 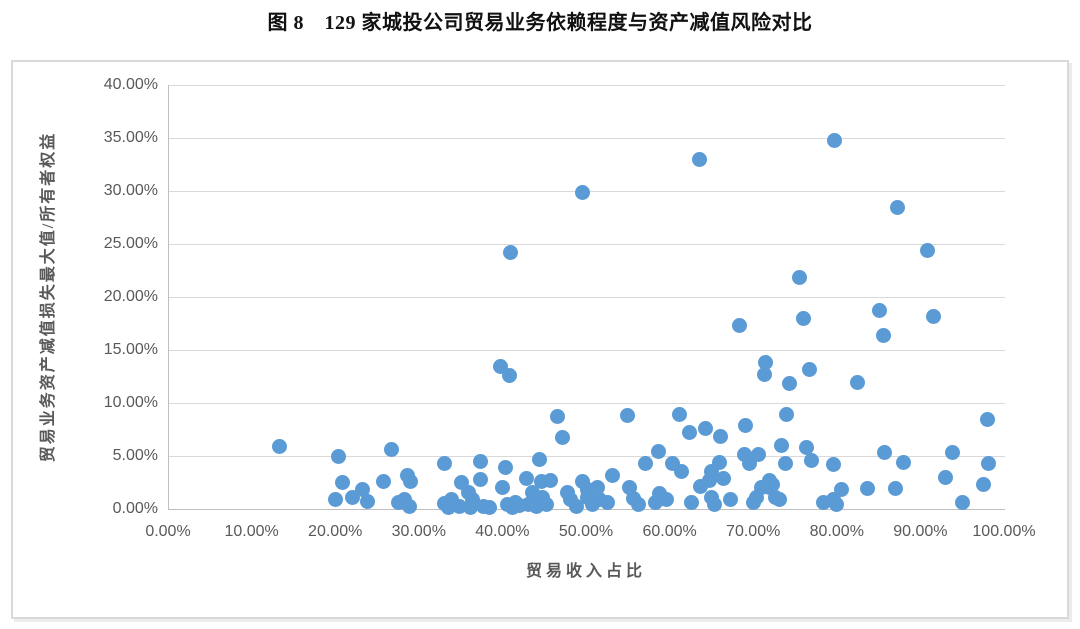 I want to click on x-tick-label: 40.00%, so click(x=502, y=531).